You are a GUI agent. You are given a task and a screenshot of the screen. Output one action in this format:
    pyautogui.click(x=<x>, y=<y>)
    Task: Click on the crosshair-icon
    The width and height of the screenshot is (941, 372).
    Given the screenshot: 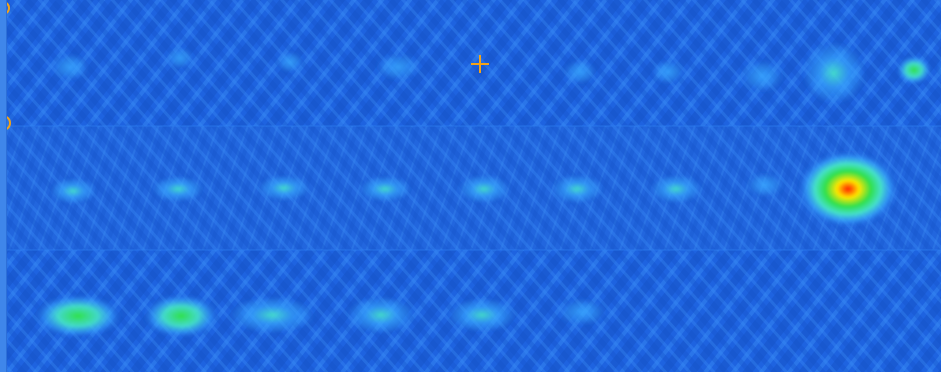 What is the action you would take?
    pyautogui.click(x=480, y=64)
    